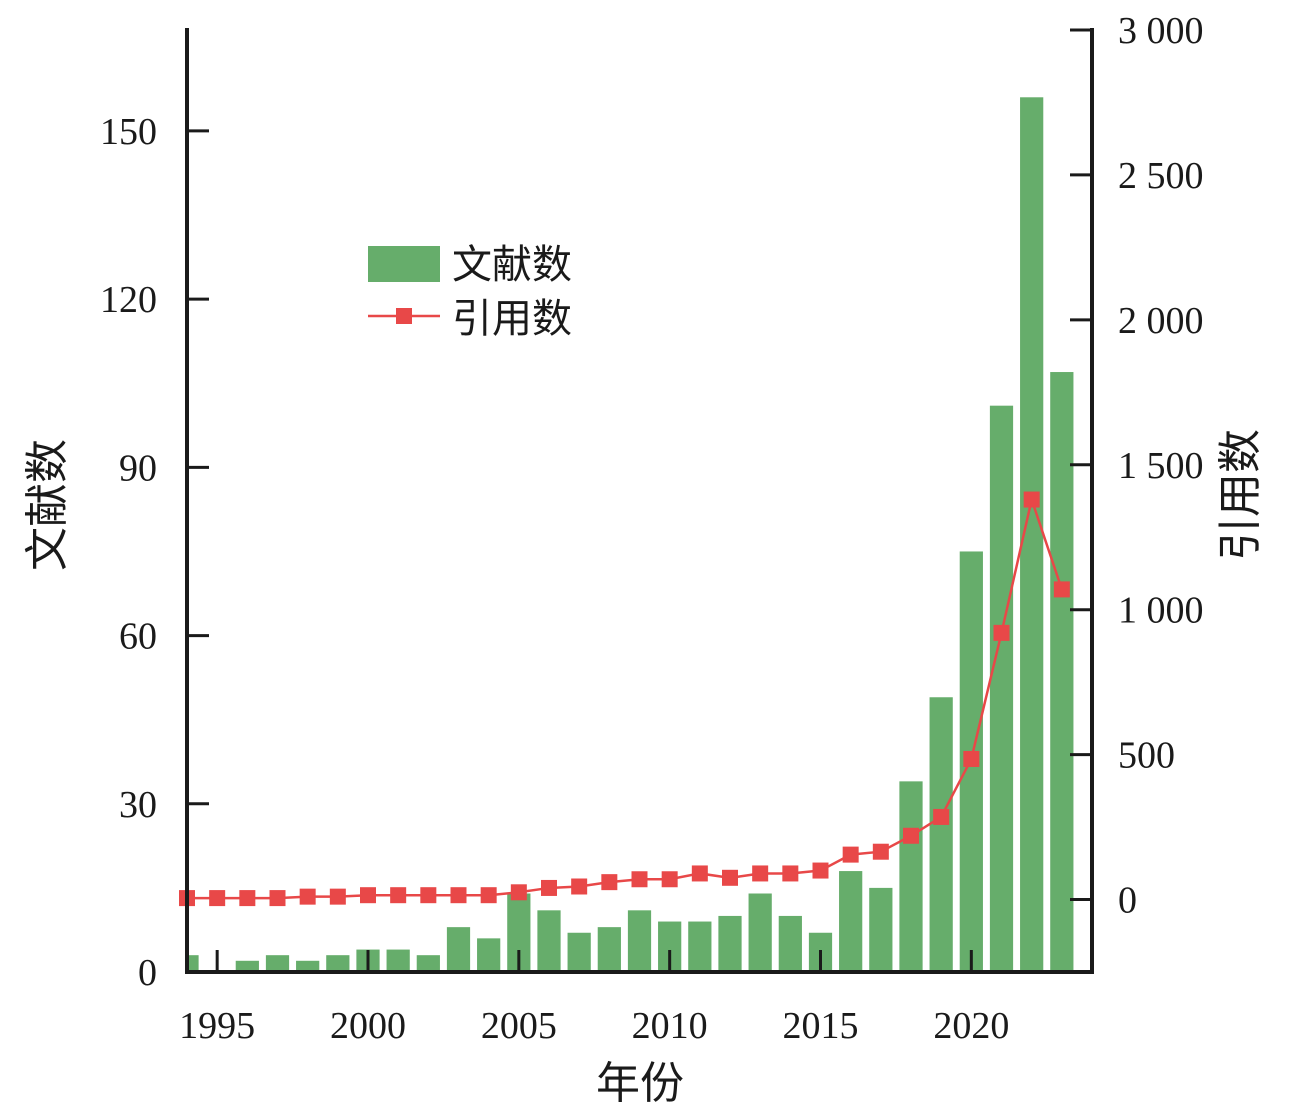 This screenshot has width=1296, height=1113. I want to click on citation-marker-2005, so click(518, 892).